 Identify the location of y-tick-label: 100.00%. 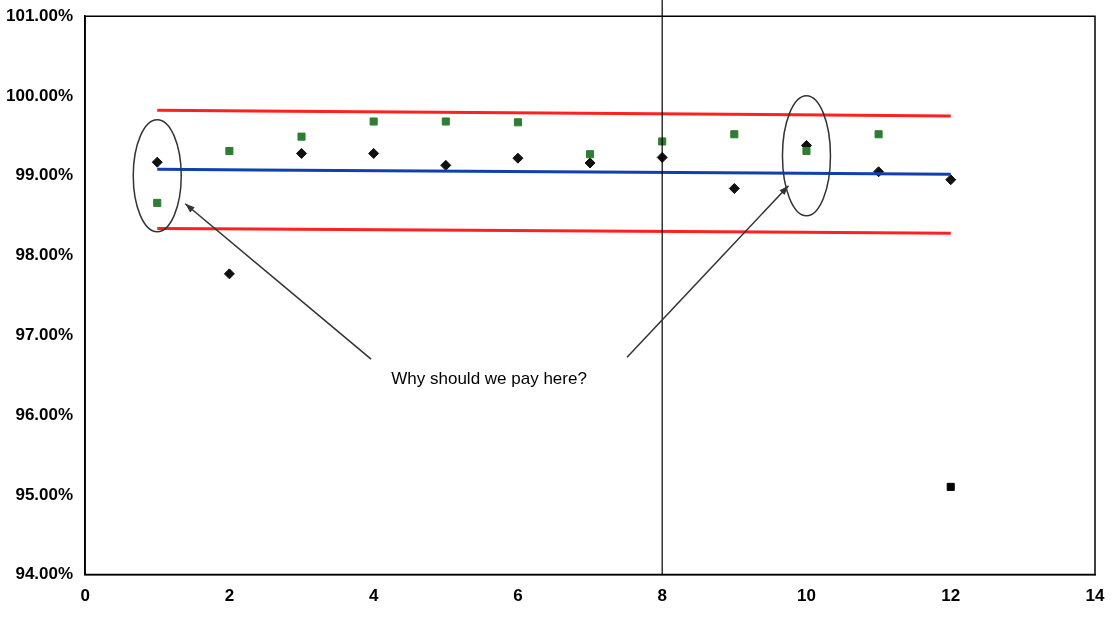
(39, 95).